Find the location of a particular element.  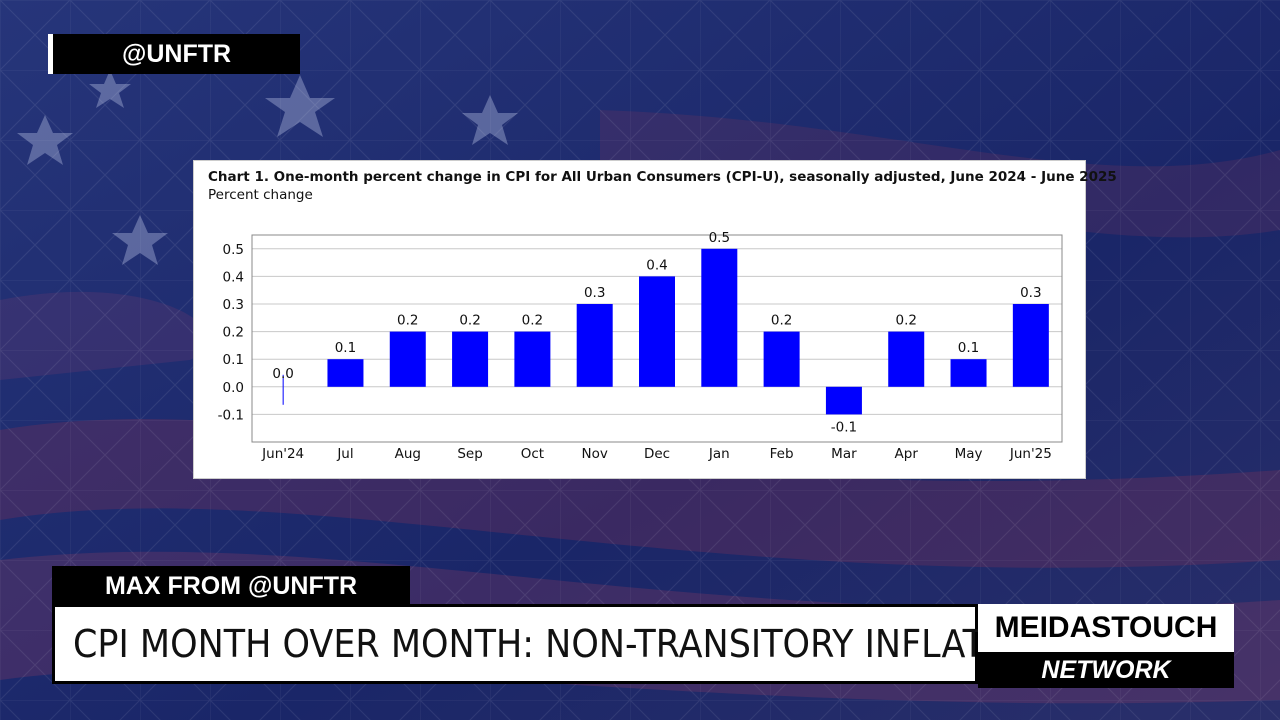

network-logo-sub: NETWORK is located at coordinates (1106, 670).